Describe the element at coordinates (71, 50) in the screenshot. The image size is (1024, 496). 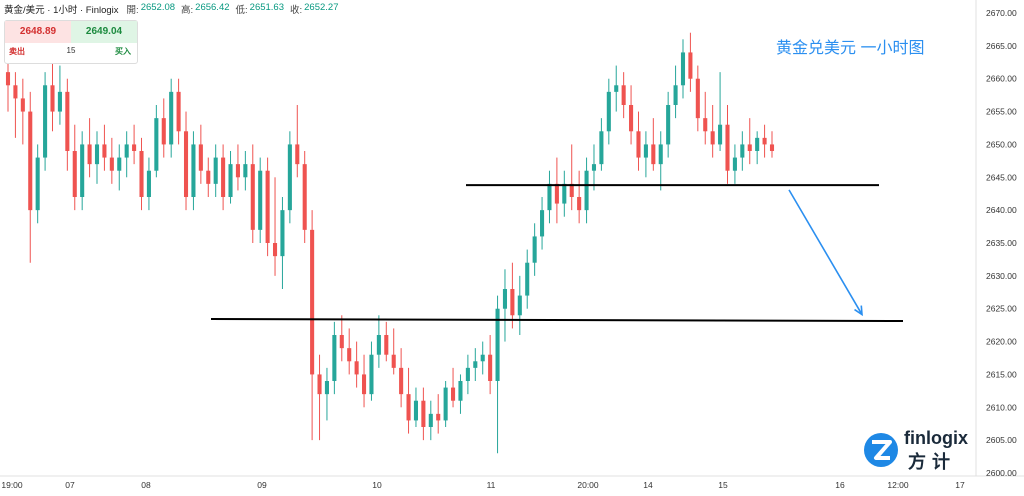
I see `quantity-input: 15` at that location.